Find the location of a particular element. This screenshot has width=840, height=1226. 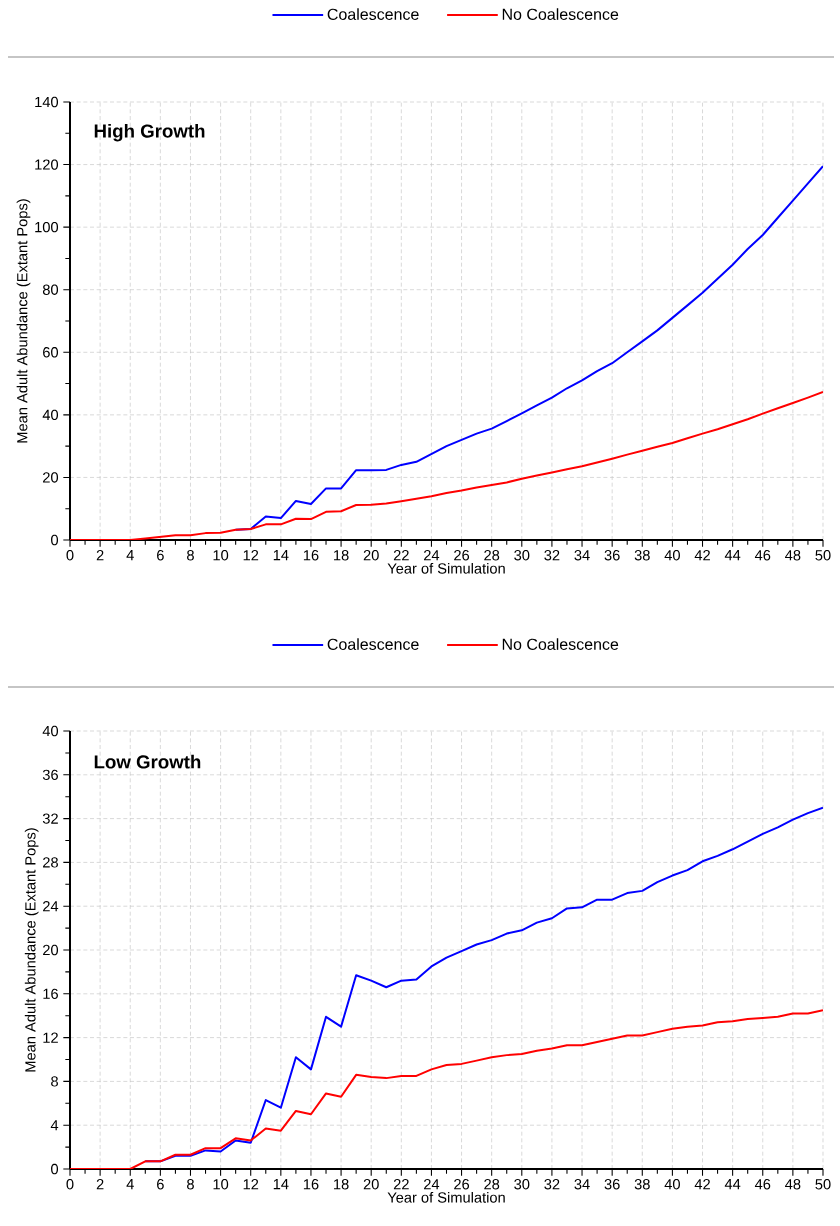

y-tick-label: 32 is located at coordinates (50, 818).